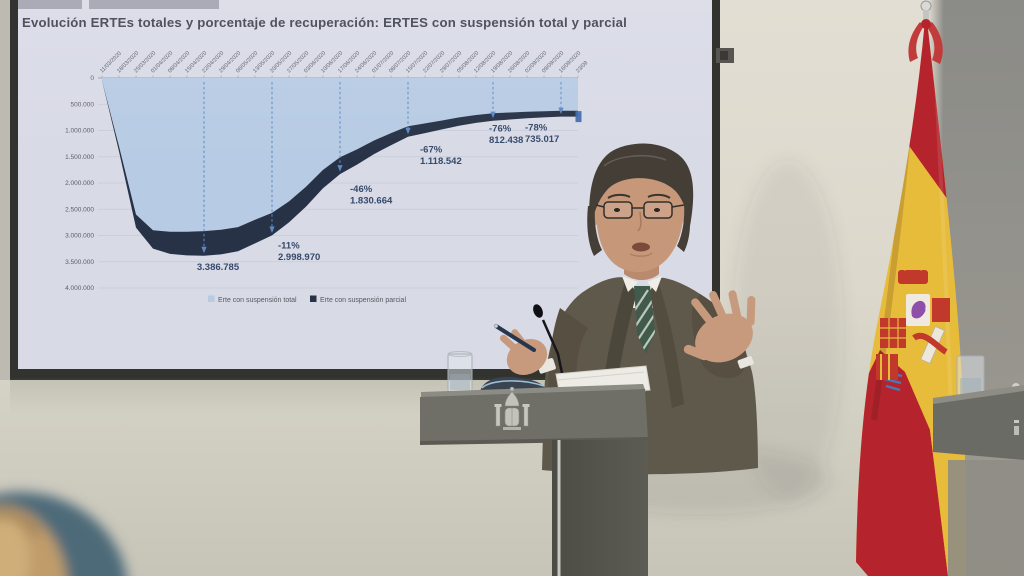  I want to click on hand-with-pen, so click(541, 353).